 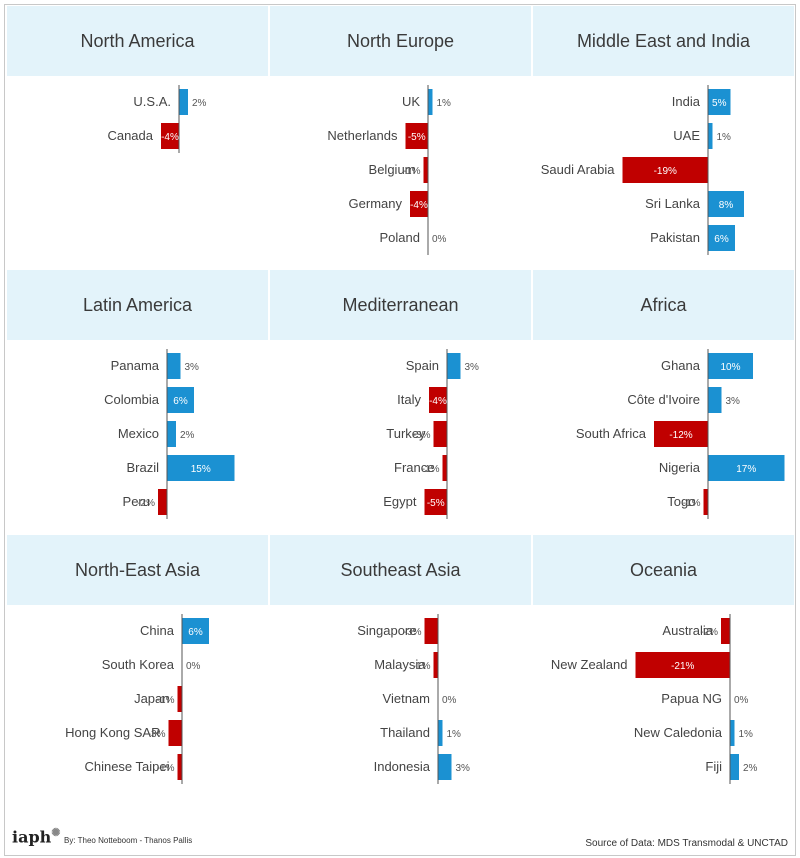 I want to click on value-label: 15%, so click(x=201, y=469).